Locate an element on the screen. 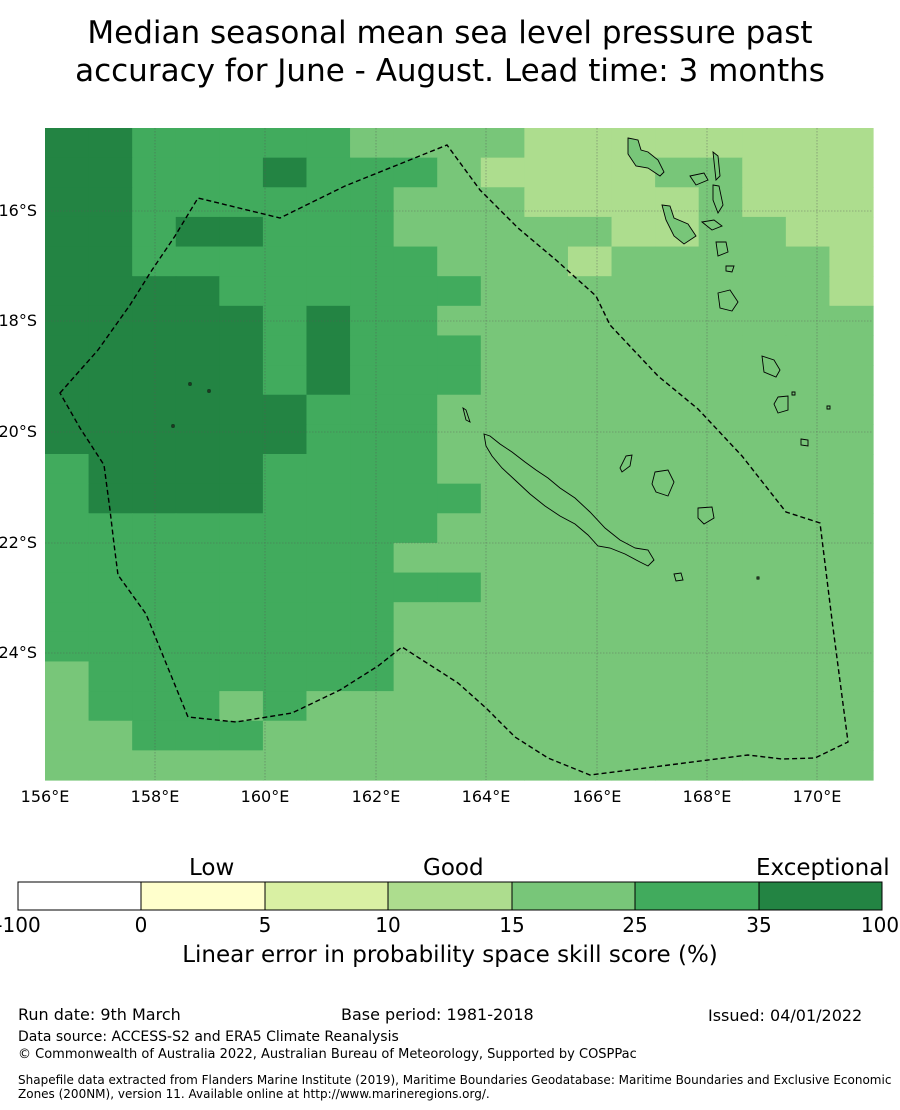 This screenshot has width=900, height=1110. vanuatu-malekula is located at coordinates (679, 224).